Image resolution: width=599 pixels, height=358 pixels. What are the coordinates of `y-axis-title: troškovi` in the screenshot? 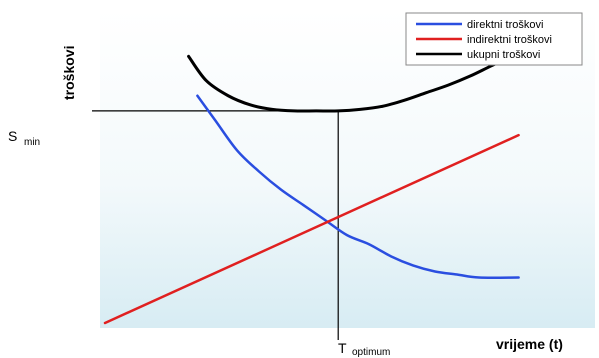 It's located at (69, 73).